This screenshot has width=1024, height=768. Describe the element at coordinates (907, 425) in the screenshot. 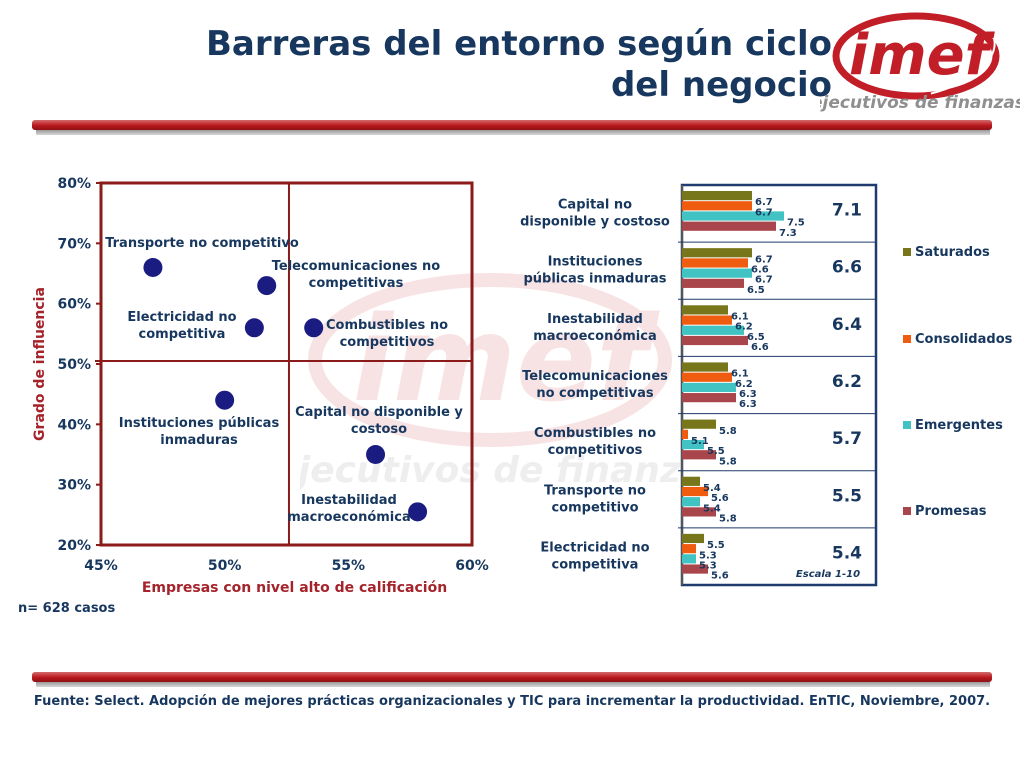

I see `legend-swatch-emergentes` at that location.